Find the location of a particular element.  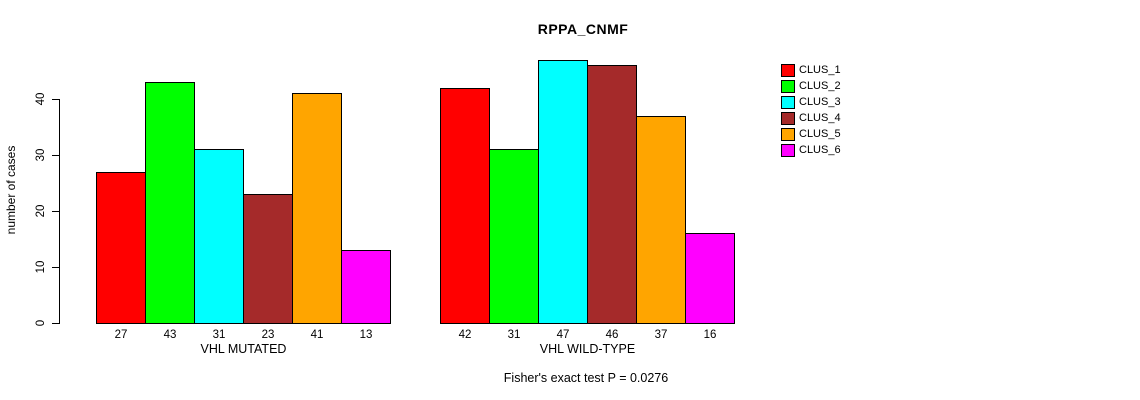

bar-value-label: 23 is located at coordinates (268, 335).